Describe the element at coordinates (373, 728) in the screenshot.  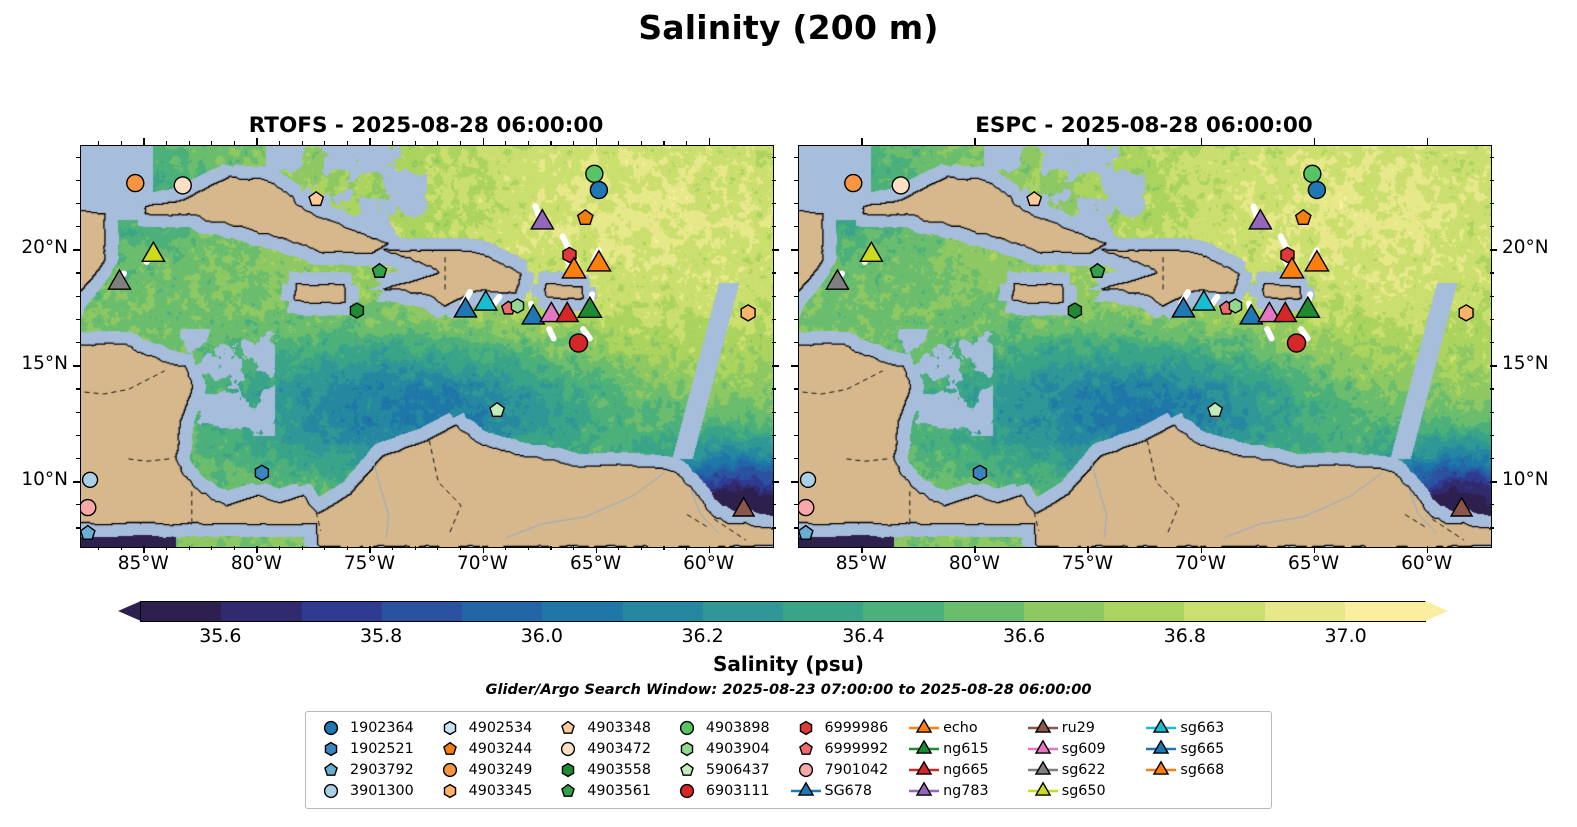
I see `legend-entry-1902364: 1902364` at that location.